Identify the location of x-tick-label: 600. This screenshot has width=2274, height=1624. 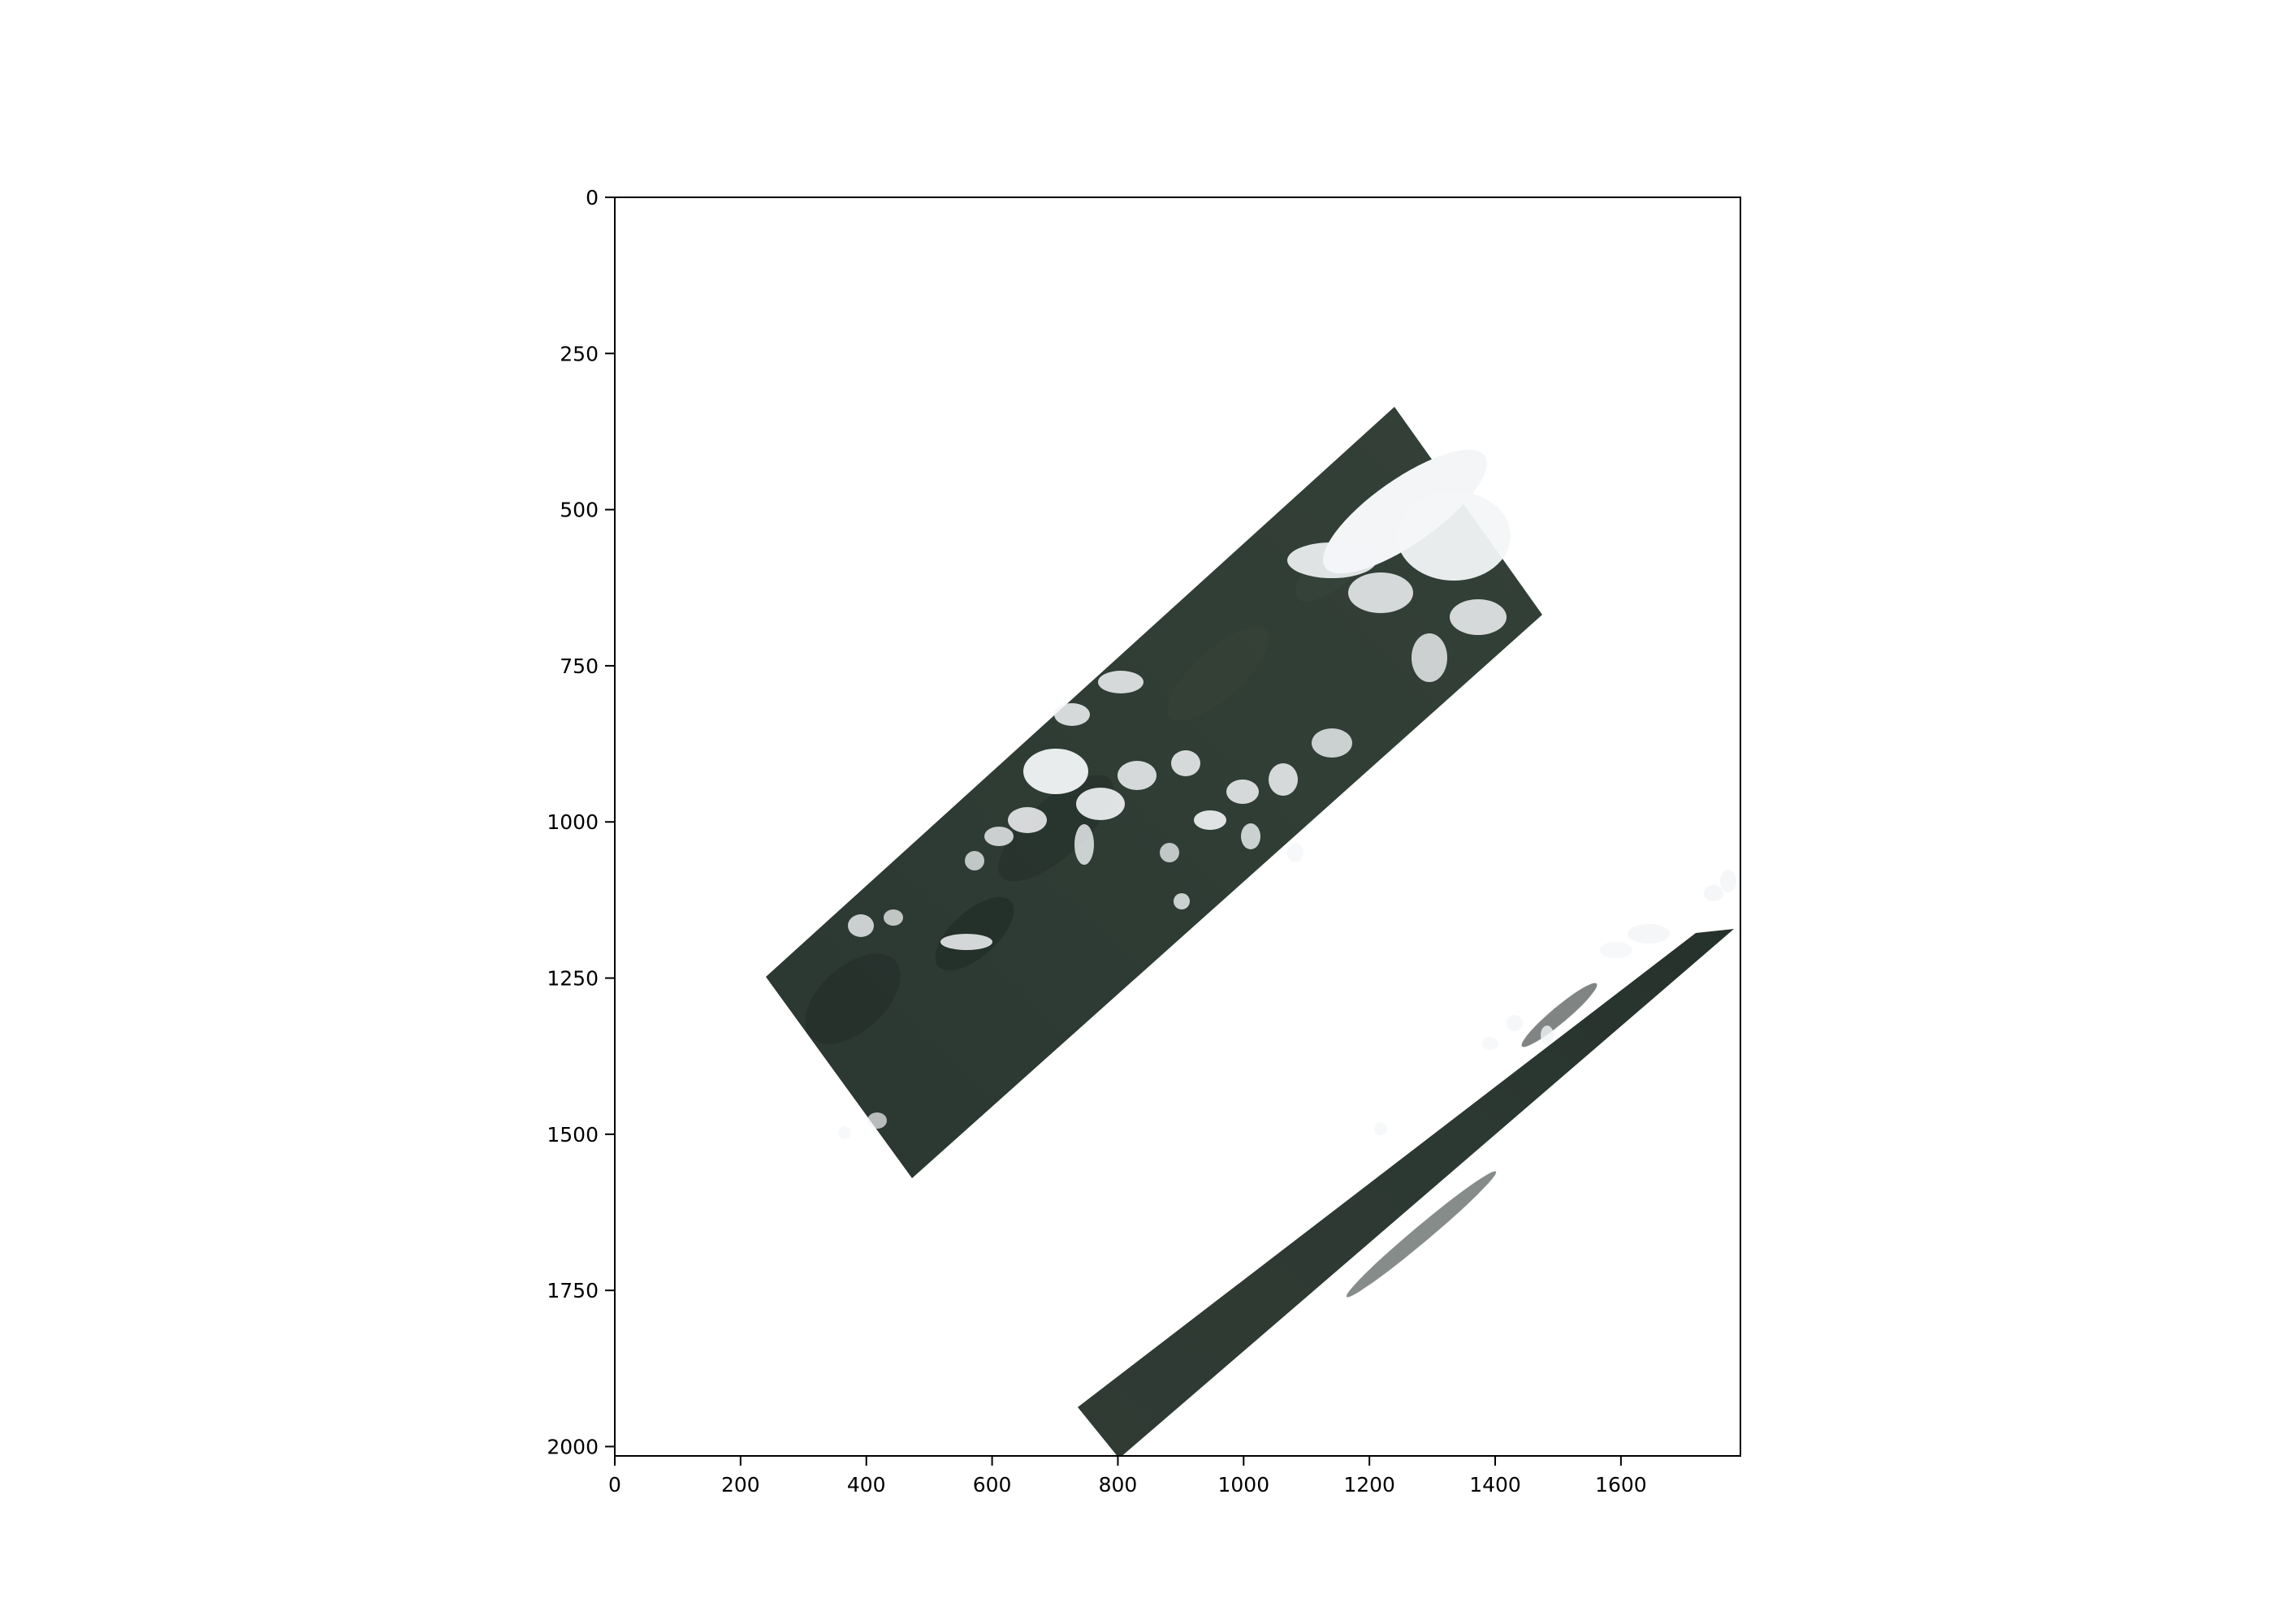
(992, 1485).